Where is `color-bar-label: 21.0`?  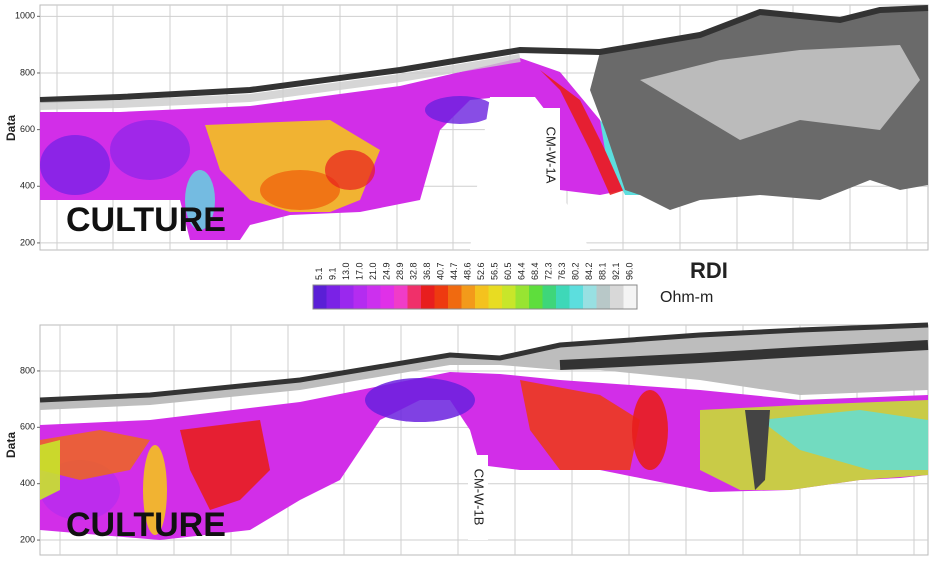
color-bar-label: 21.0 is located at coordinates (373, 271).